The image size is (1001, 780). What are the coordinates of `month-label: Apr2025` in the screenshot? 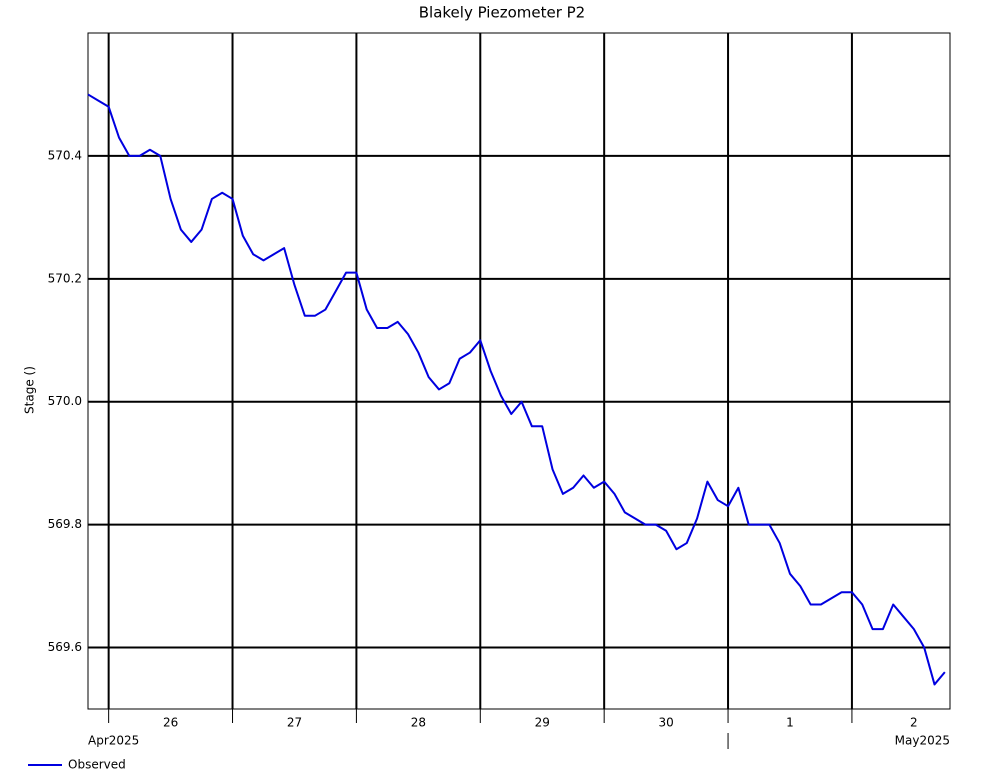 It's located at (113, 741).